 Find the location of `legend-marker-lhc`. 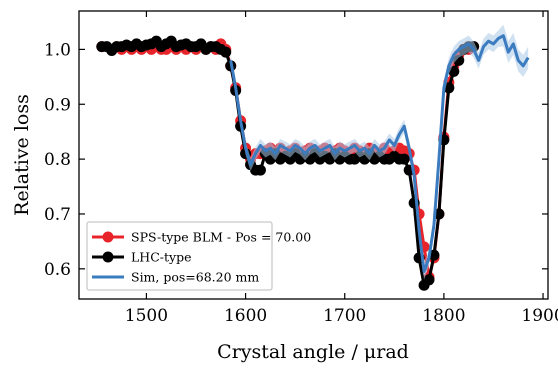

legend-marker-lhc is located at coordinates (108, 257).